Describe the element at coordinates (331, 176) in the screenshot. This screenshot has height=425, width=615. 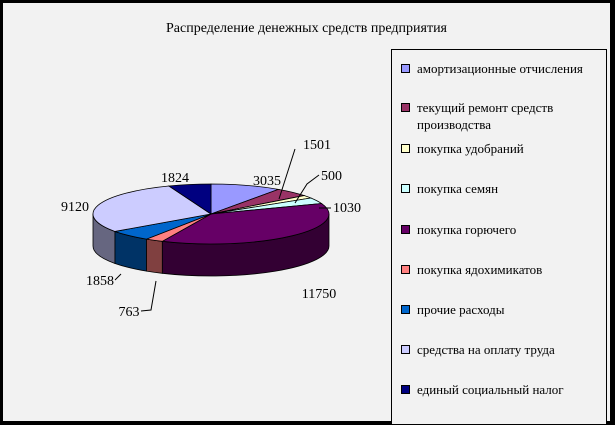
I see `data-label-2: 500` at that location.